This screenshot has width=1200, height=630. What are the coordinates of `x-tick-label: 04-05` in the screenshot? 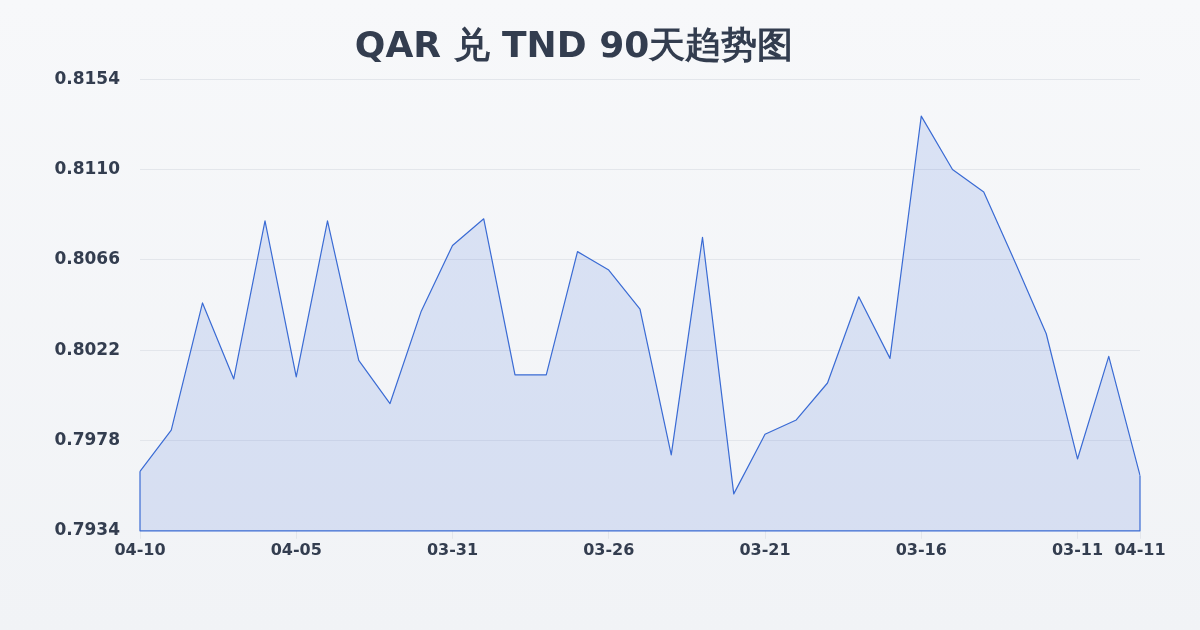 It's located at (296, 549).